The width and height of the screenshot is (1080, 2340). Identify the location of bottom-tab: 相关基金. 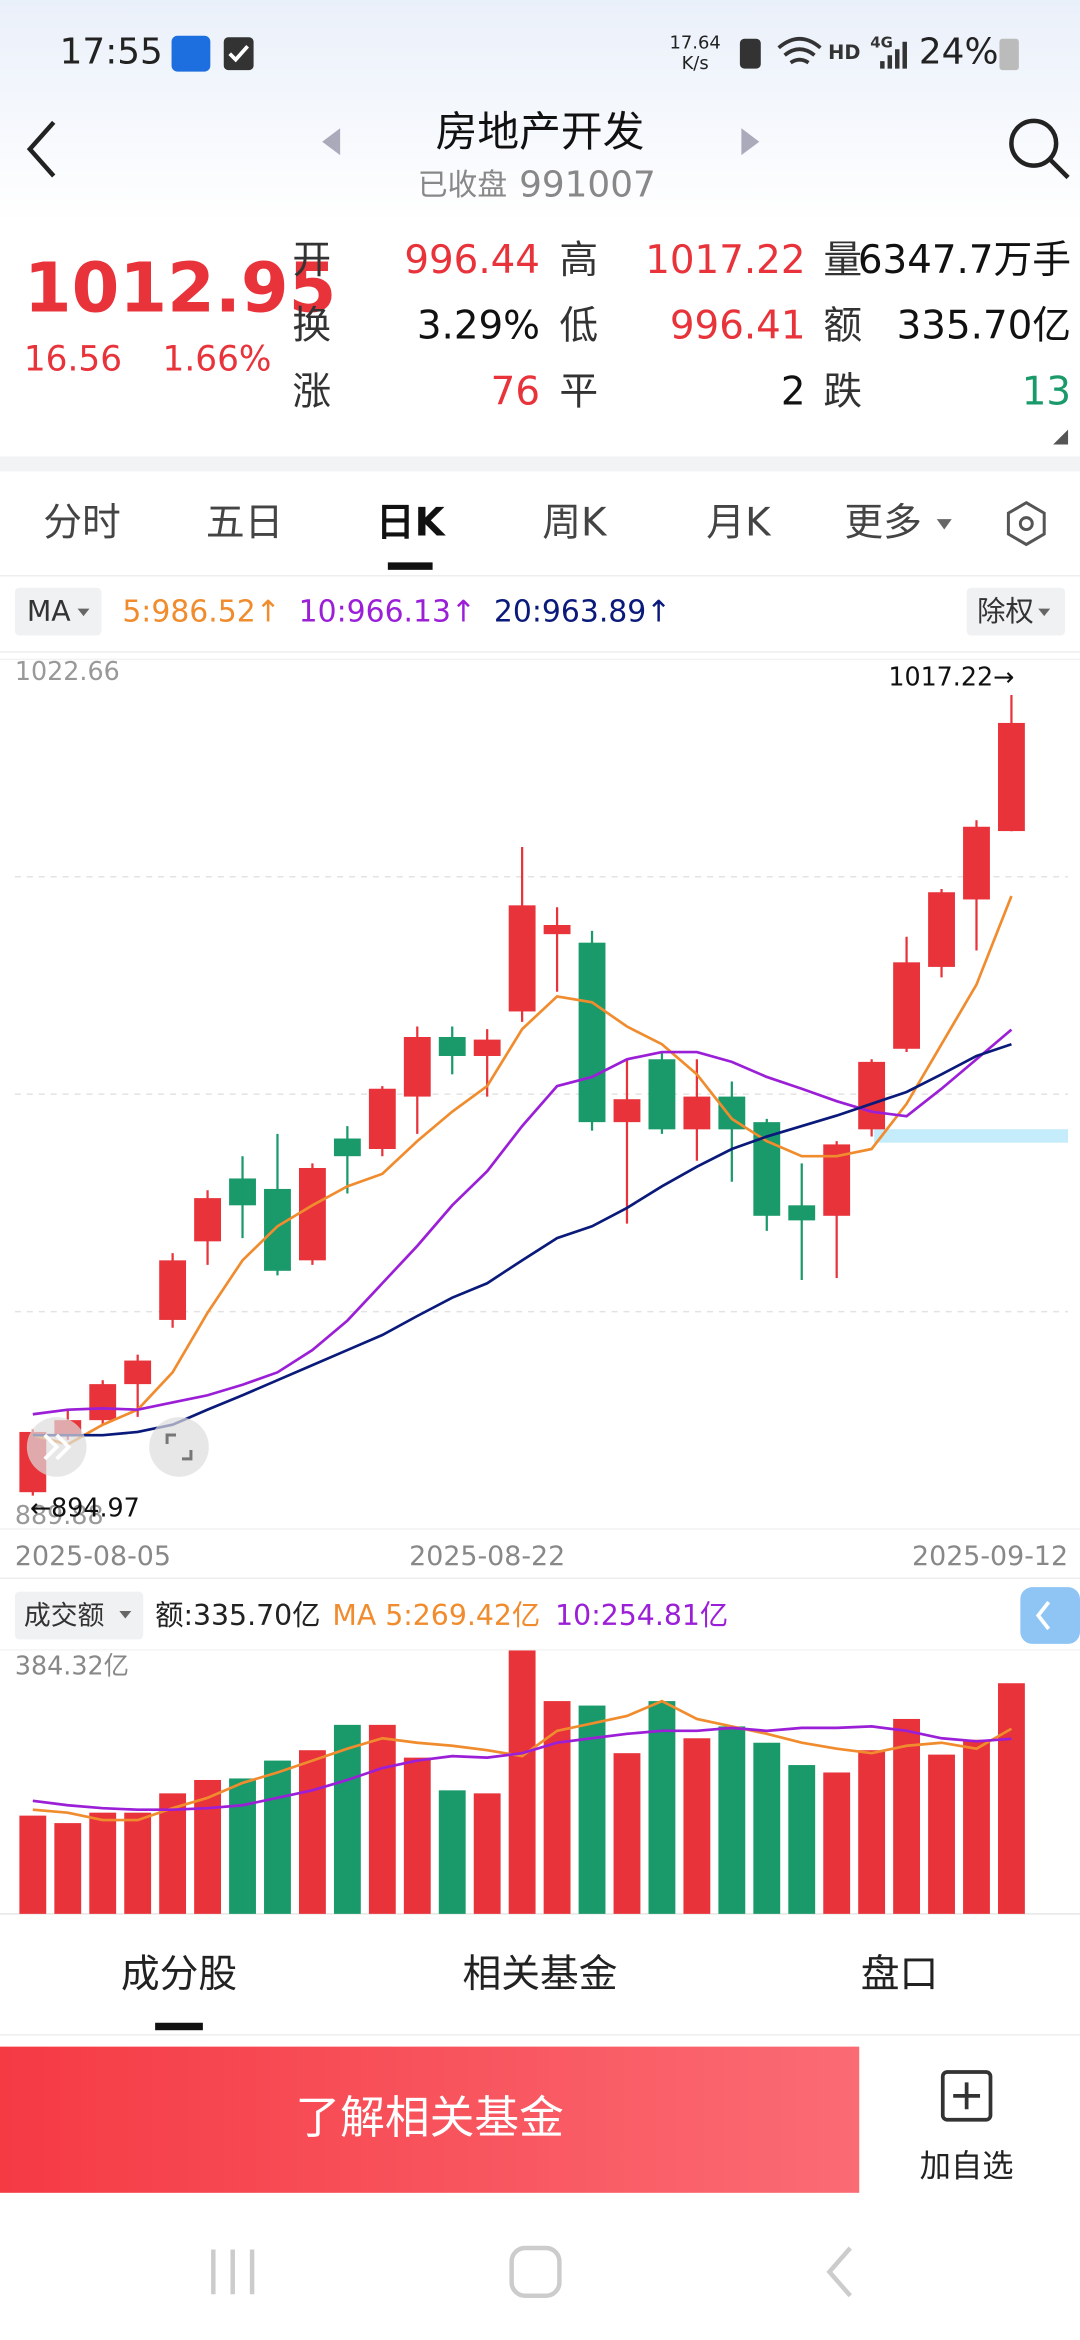
(539, 1974).